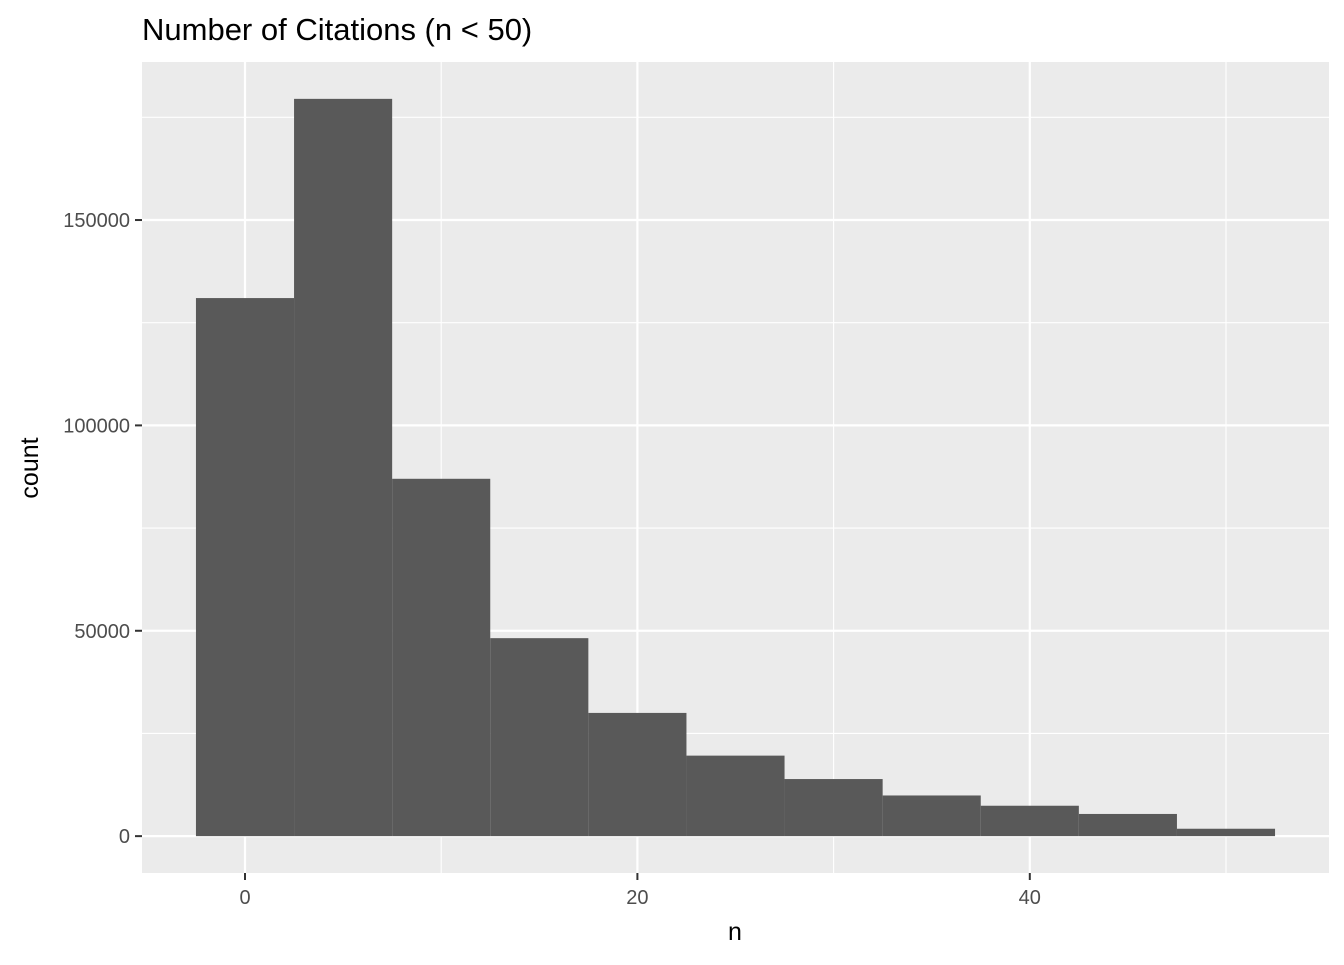  Describe the element at coordinates (30, 467) in the screenshot. I see `y-axis-title: count` at that location.